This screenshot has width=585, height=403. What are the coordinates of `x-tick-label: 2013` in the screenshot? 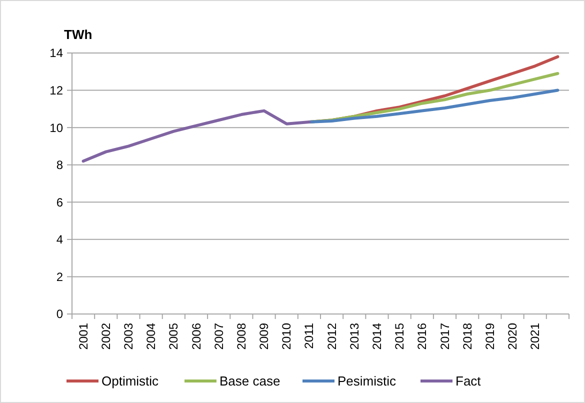 It's located at (354, 336).